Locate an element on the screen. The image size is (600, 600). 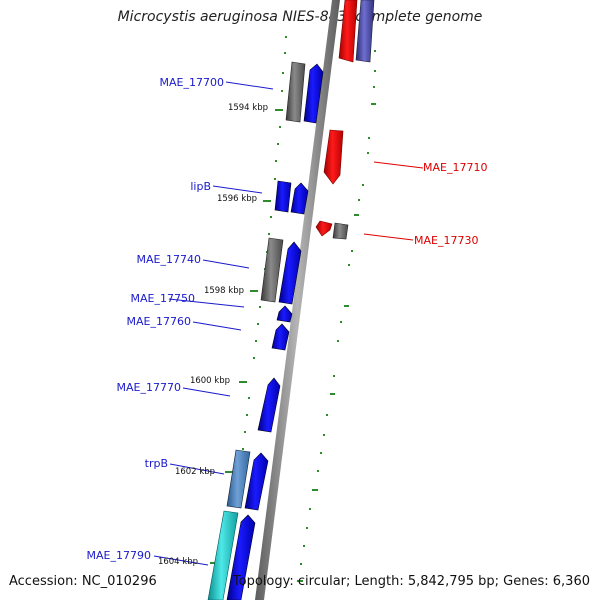
genome-backbone is located at coordinates (297, 300).